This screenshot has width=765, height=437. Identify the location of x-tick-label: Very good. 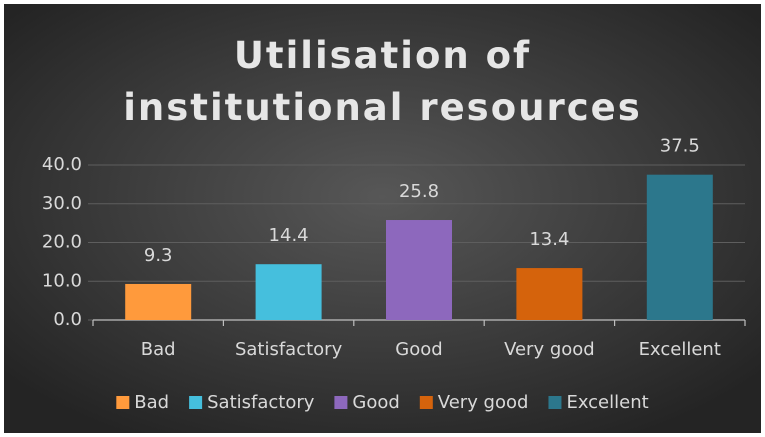
(549, 349).